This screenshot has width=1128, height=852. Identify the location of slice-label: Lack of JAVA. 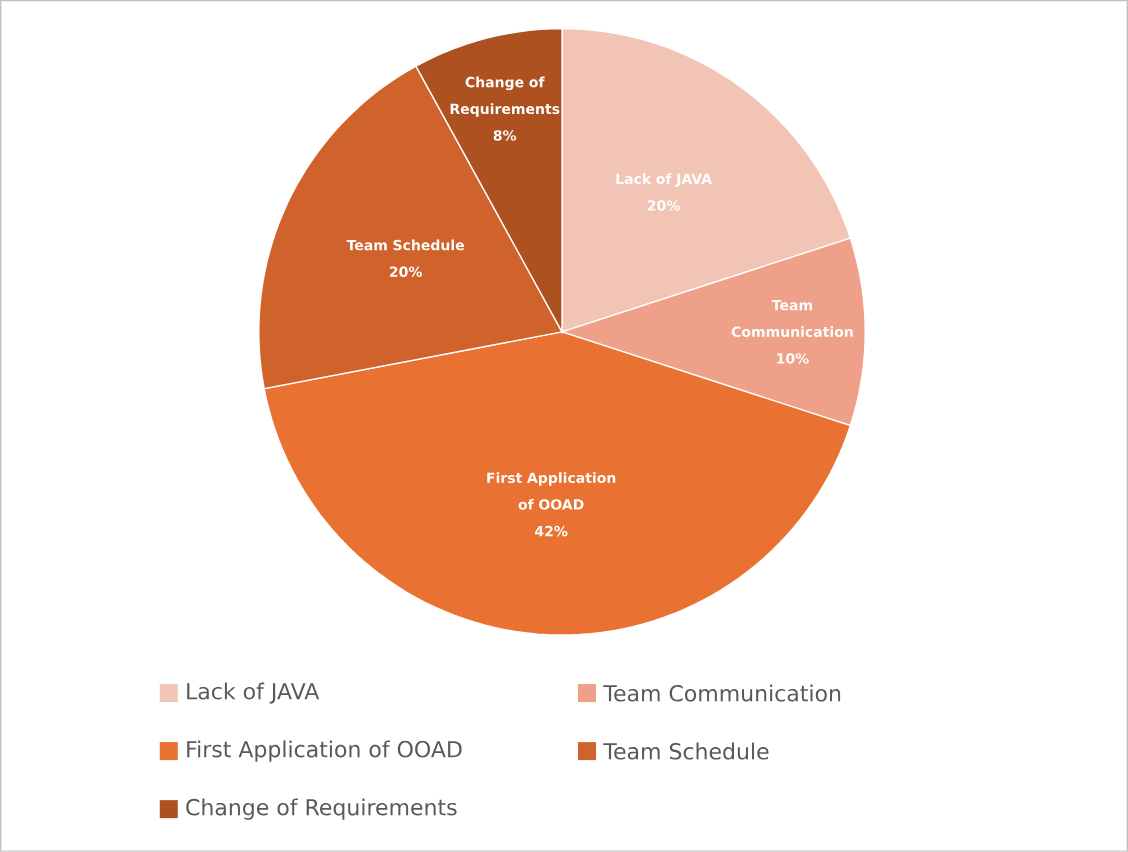
(664, 180).